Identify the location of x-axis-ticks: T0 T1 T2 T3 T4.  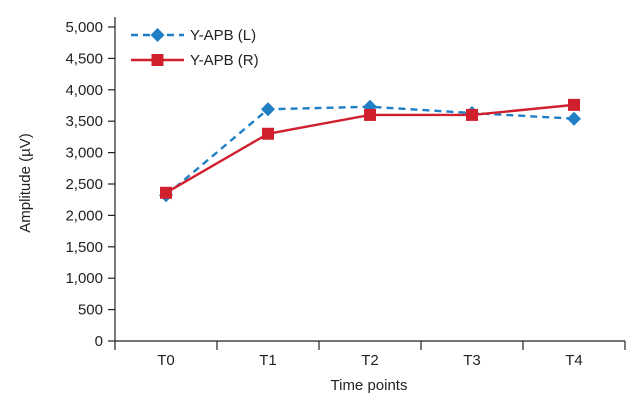
(370, 355).